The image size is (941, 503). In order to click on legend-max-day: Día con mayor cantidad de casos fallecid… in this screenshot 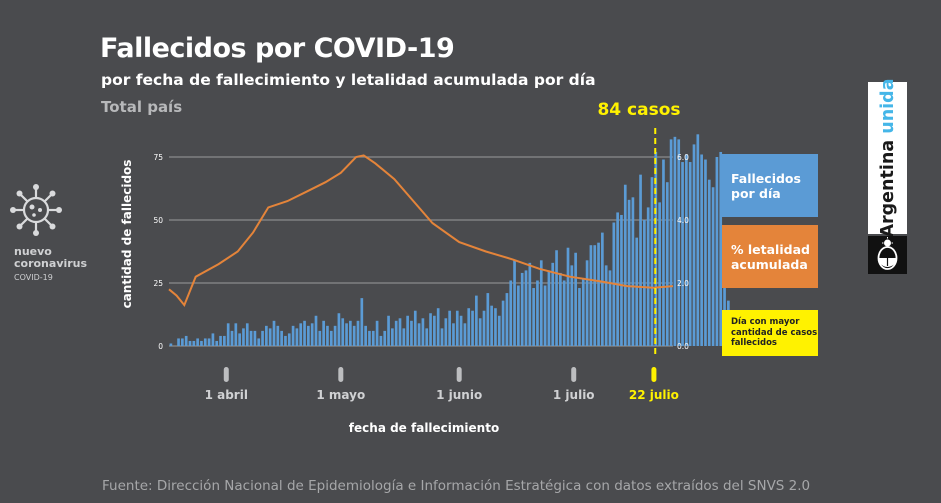, I will do `click(770, 333)`.